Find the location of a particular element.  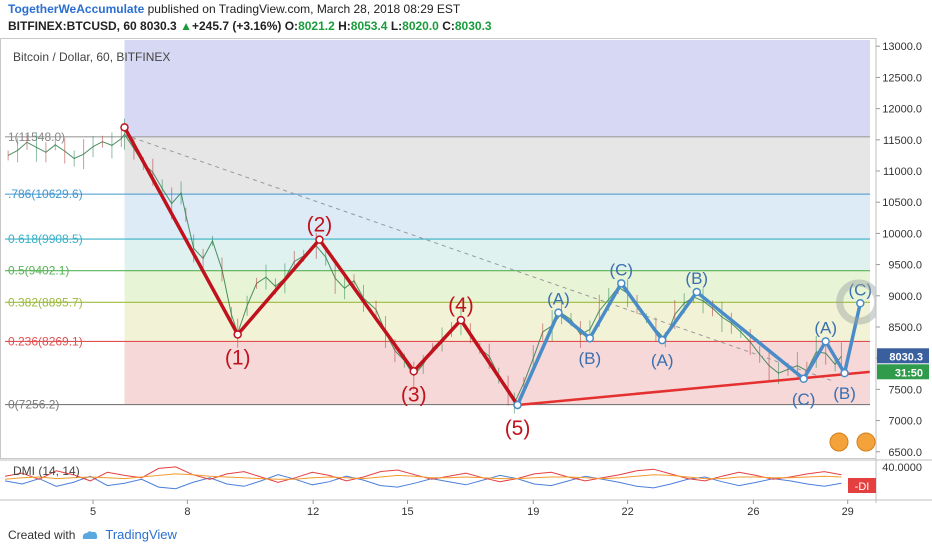

price-tick-label: 10000.0 is located at coordinates (902, 234).